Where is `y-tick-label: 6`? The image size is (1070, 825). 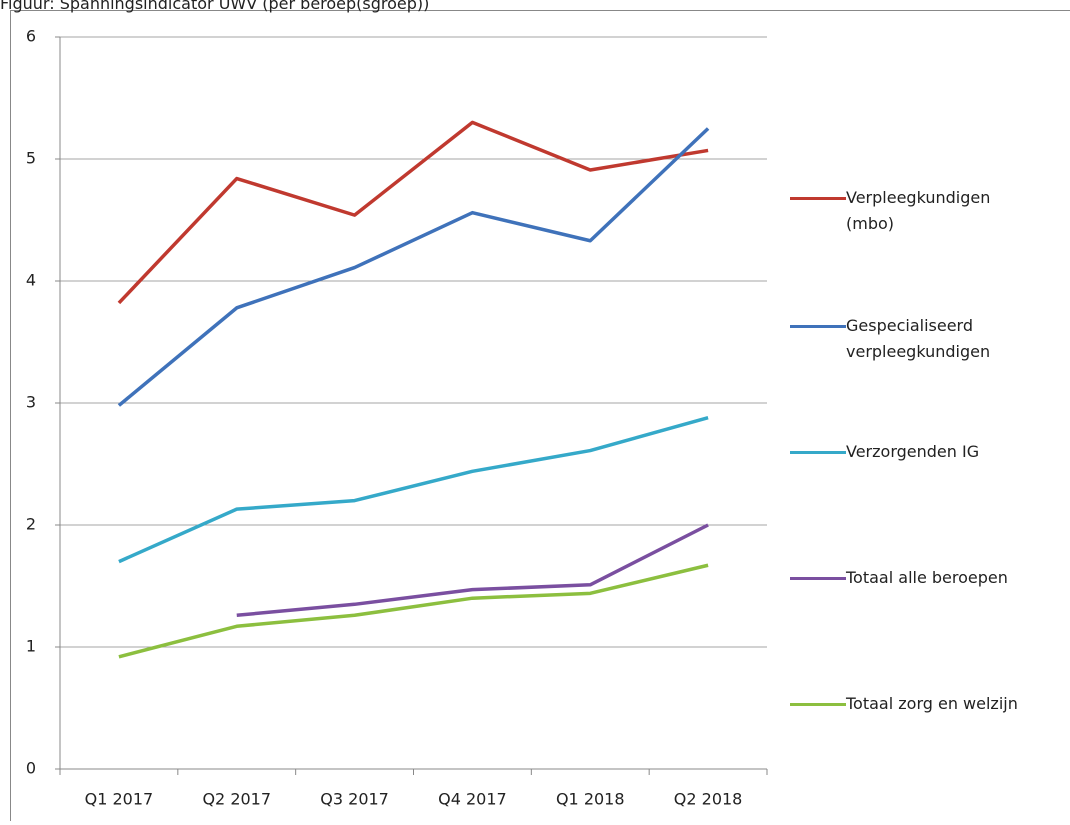 y-tick-label: 6 is located at coordinates (31, 36).